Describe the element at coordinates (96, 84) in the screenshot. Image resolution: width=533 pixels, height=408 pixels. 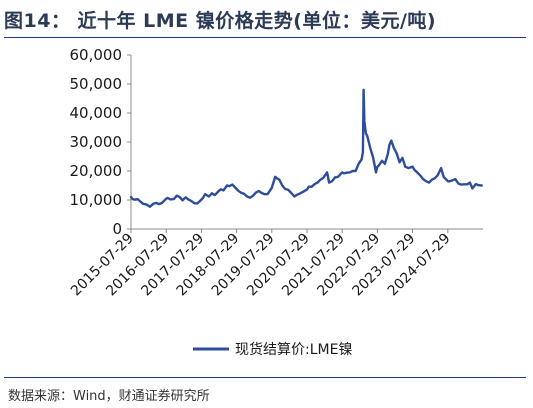
I see `y-tick-label: 50,000` at that location.